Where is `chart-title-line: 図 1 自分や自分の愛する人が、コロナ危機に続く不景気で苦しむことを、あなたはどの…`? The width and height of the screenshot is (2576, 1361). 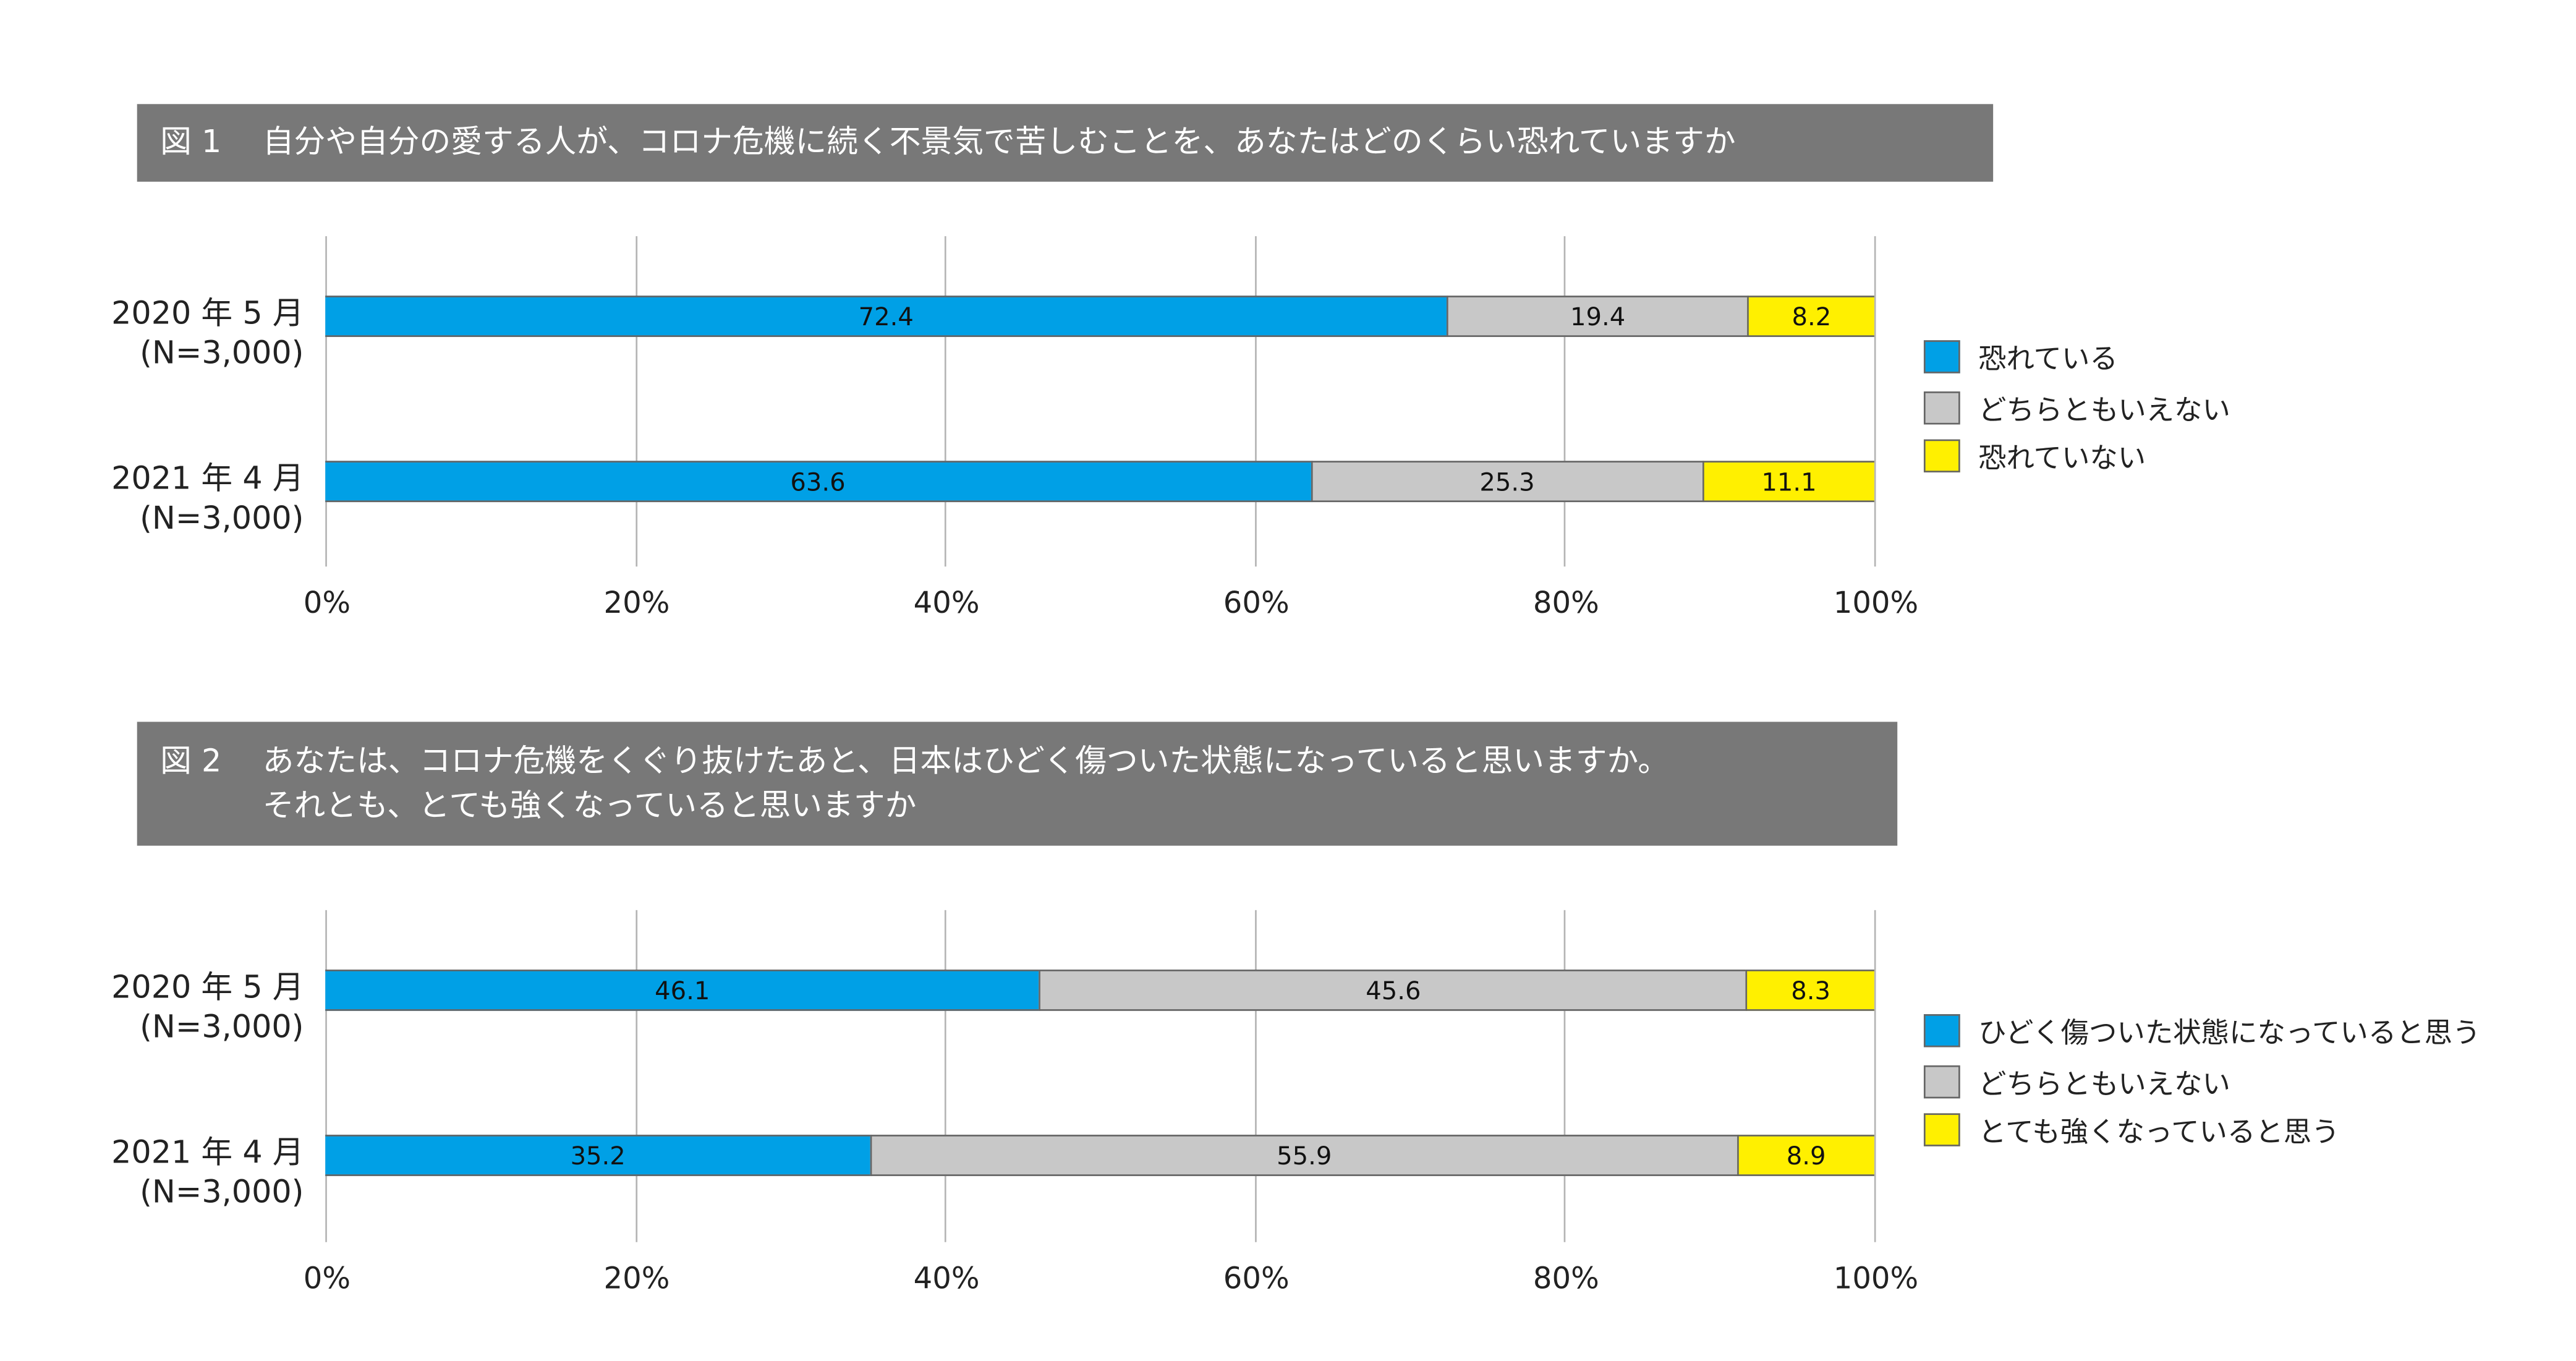
chart-title-line: 図 1 自分や自分の愛する人が、コロナ危機に続く不景気で苦しむことを、あなたはどの… is located at coordinates (1065, 143).